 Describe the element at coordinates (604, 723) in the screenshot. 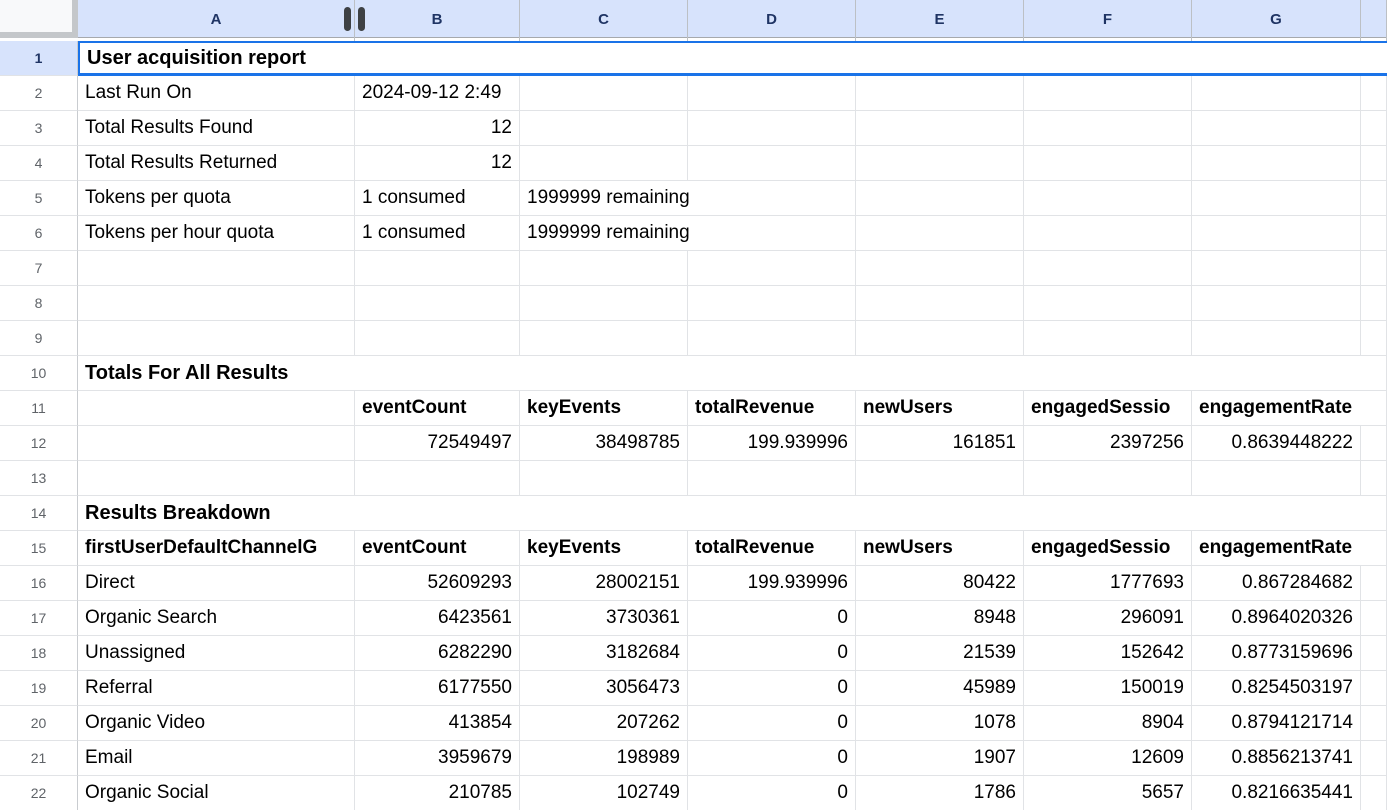

I see `cell-C20: 207262` at that location.